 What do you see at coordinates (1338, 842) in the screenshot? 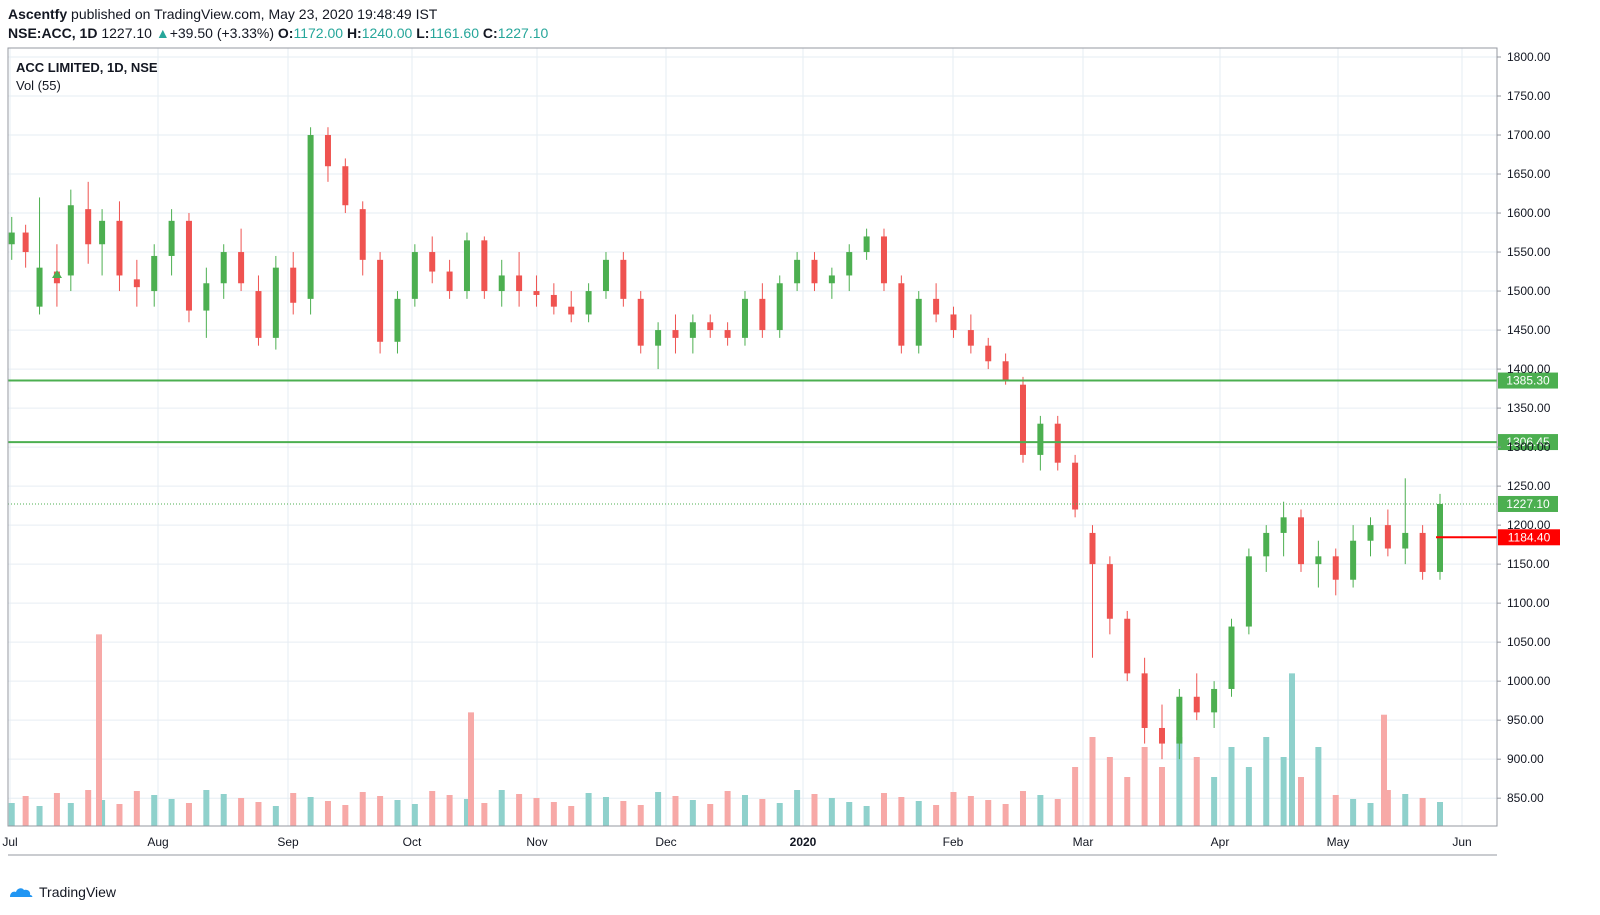
I see `time-tick-label: May` at bounding box center [1338, 842].